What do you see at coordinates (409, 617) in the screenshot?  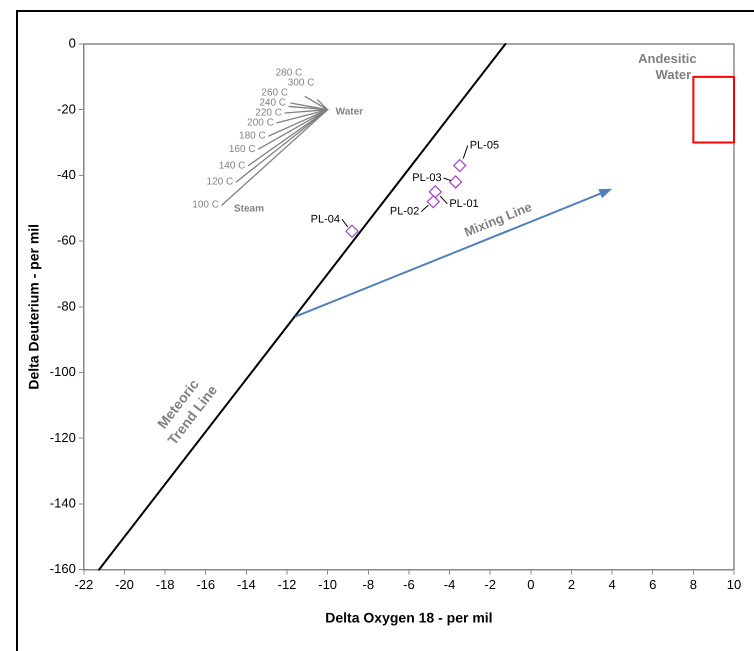 I see `x-axis-title: Delta Oxygen 18 - per mil` at bounding box center [409, 617].